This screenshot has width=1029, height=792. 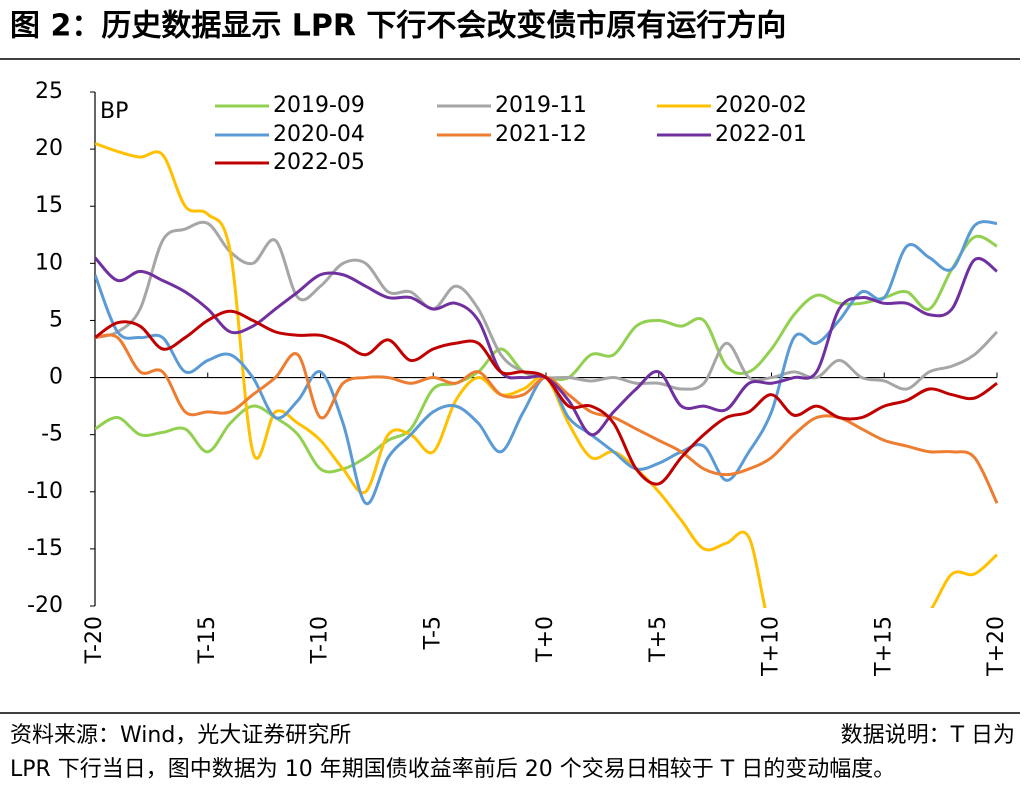 I want to click on x-tick-label: T+0, so click(x=545, y=639).